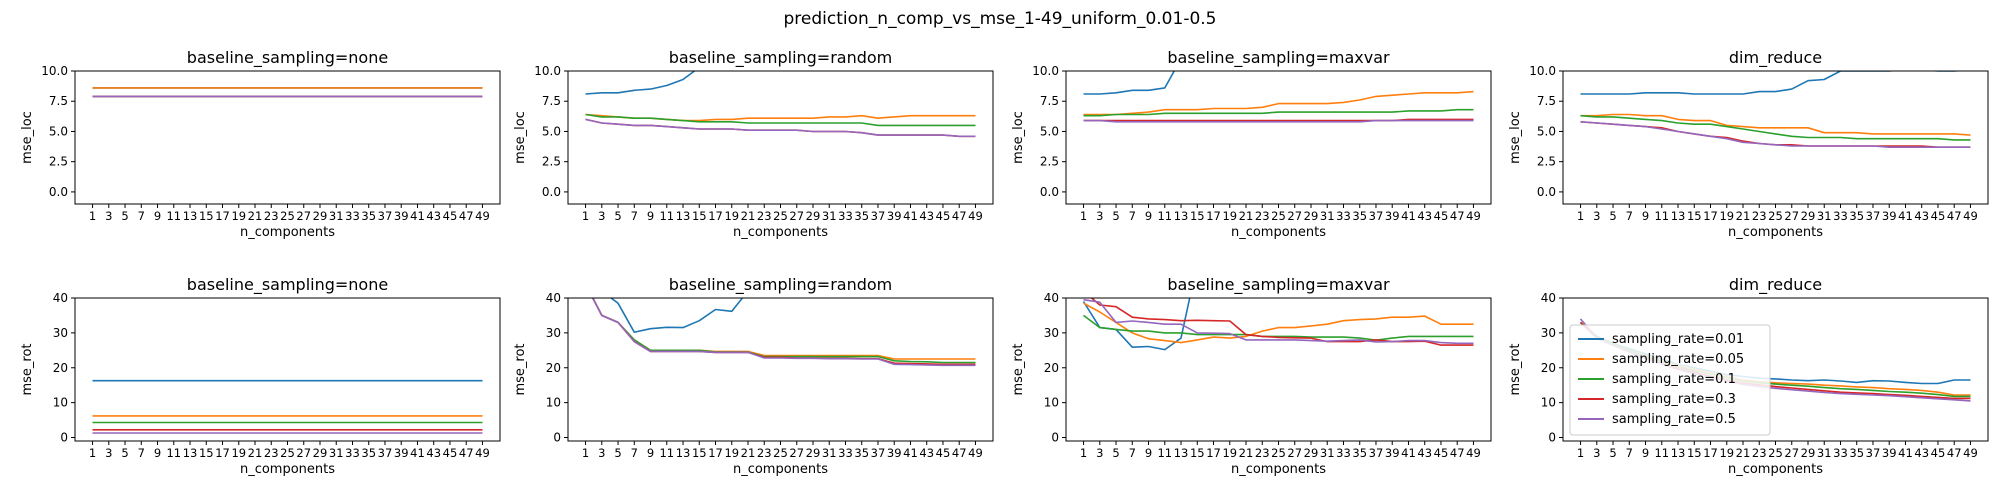 The width and height of the screenshot is (2000, 500). What do you see at coordinates (781, 285) in the screenshot?
I see `subplot-title: baseline_sampling=random` at bounding box center [781, 285].